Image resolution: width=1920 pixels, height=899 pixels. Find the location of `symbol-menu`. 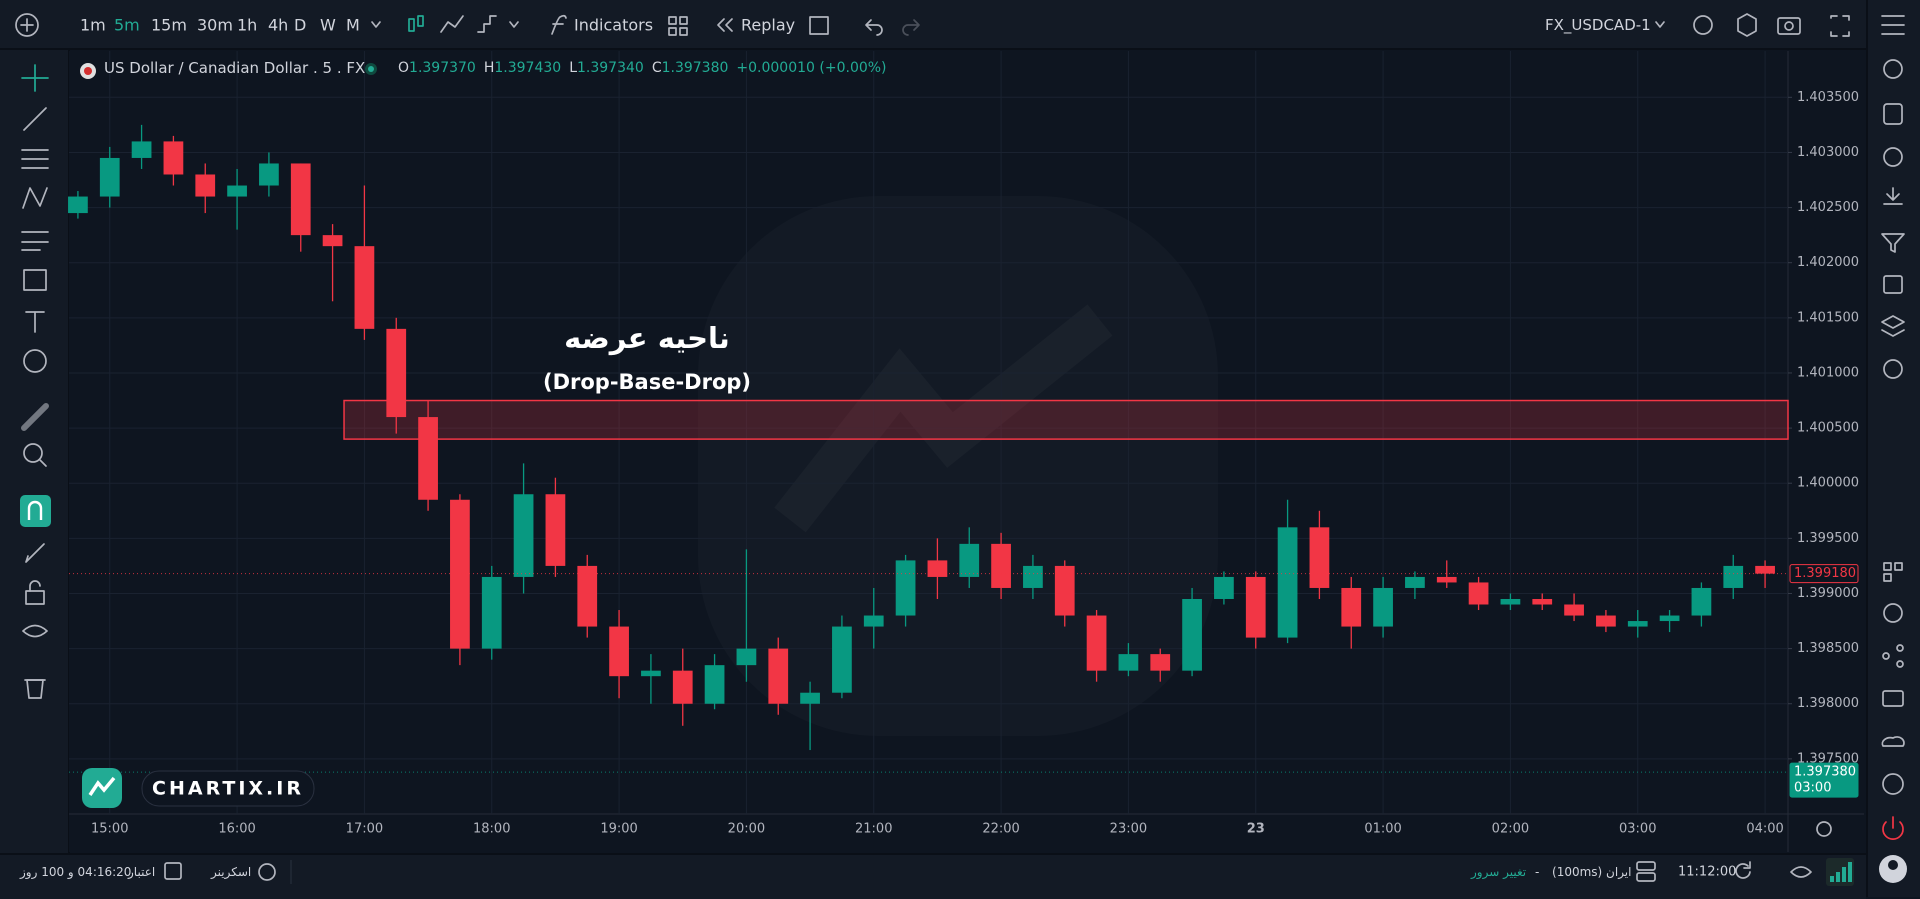

symbol-menu is located at coordinates (1660, 24).